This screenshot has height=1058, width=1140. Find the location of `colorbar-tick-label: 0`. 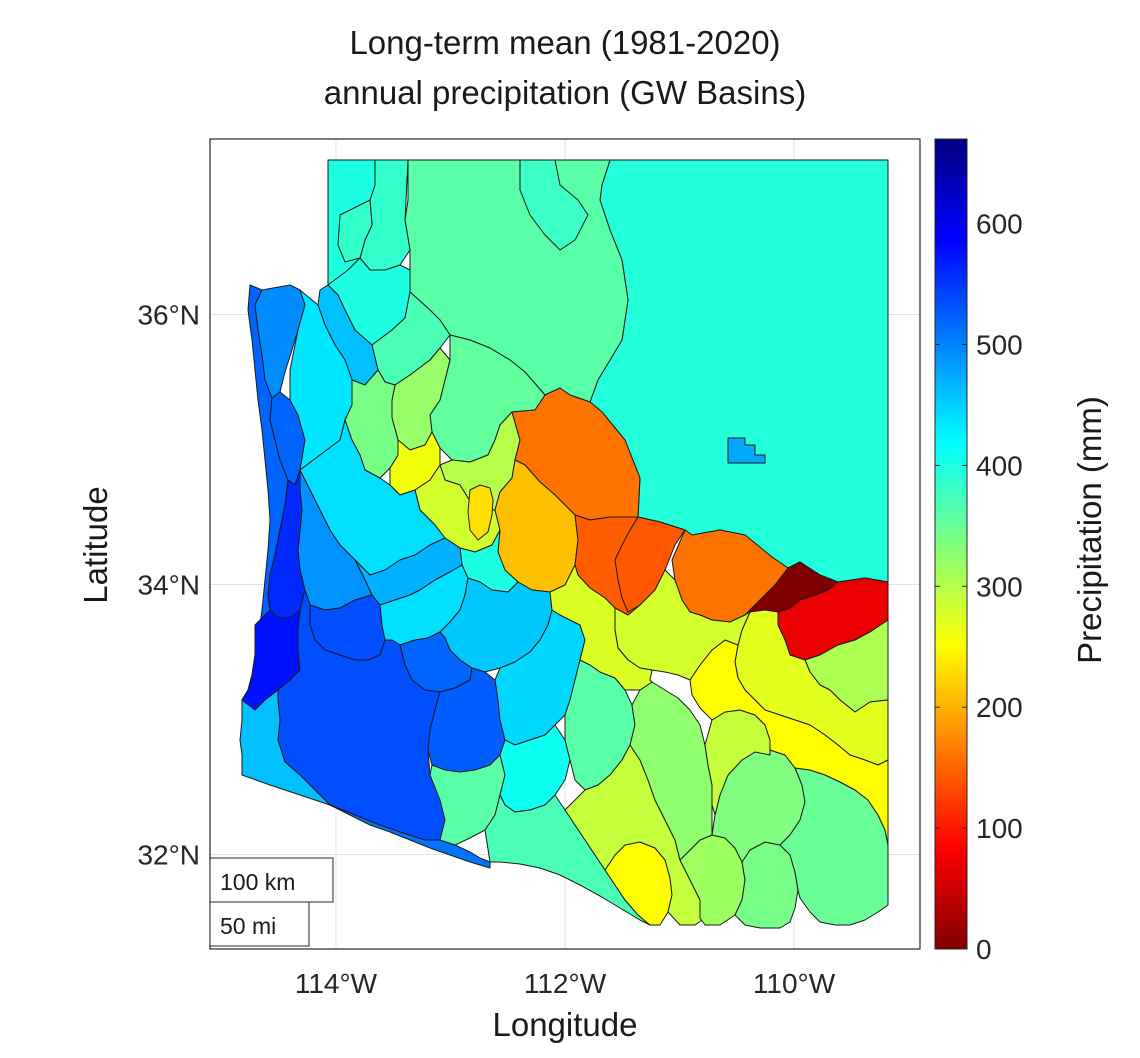

colorbar-tick-label: 0 is located at coordinates (984, 949).